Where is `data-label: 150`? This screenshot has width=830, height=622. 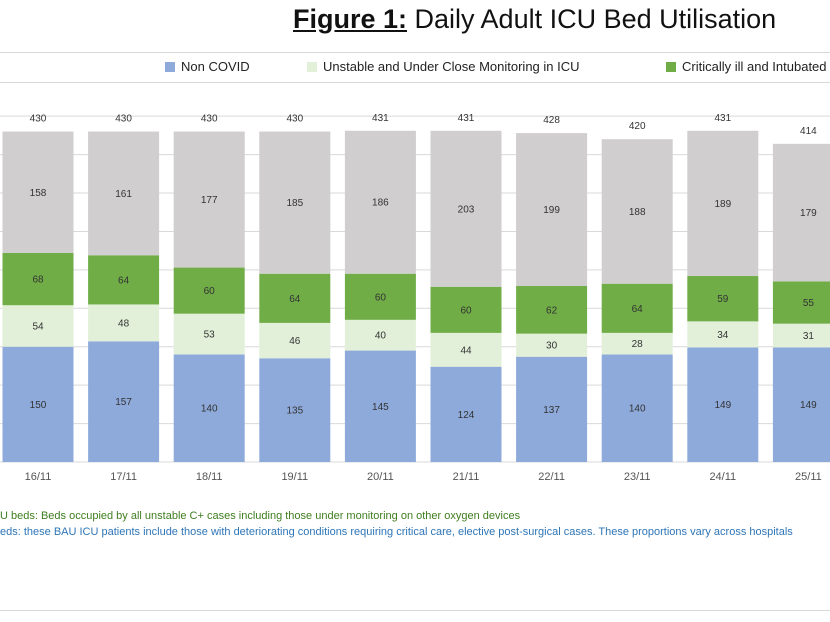 data-label: 150 is located at coordinates (38, 405).